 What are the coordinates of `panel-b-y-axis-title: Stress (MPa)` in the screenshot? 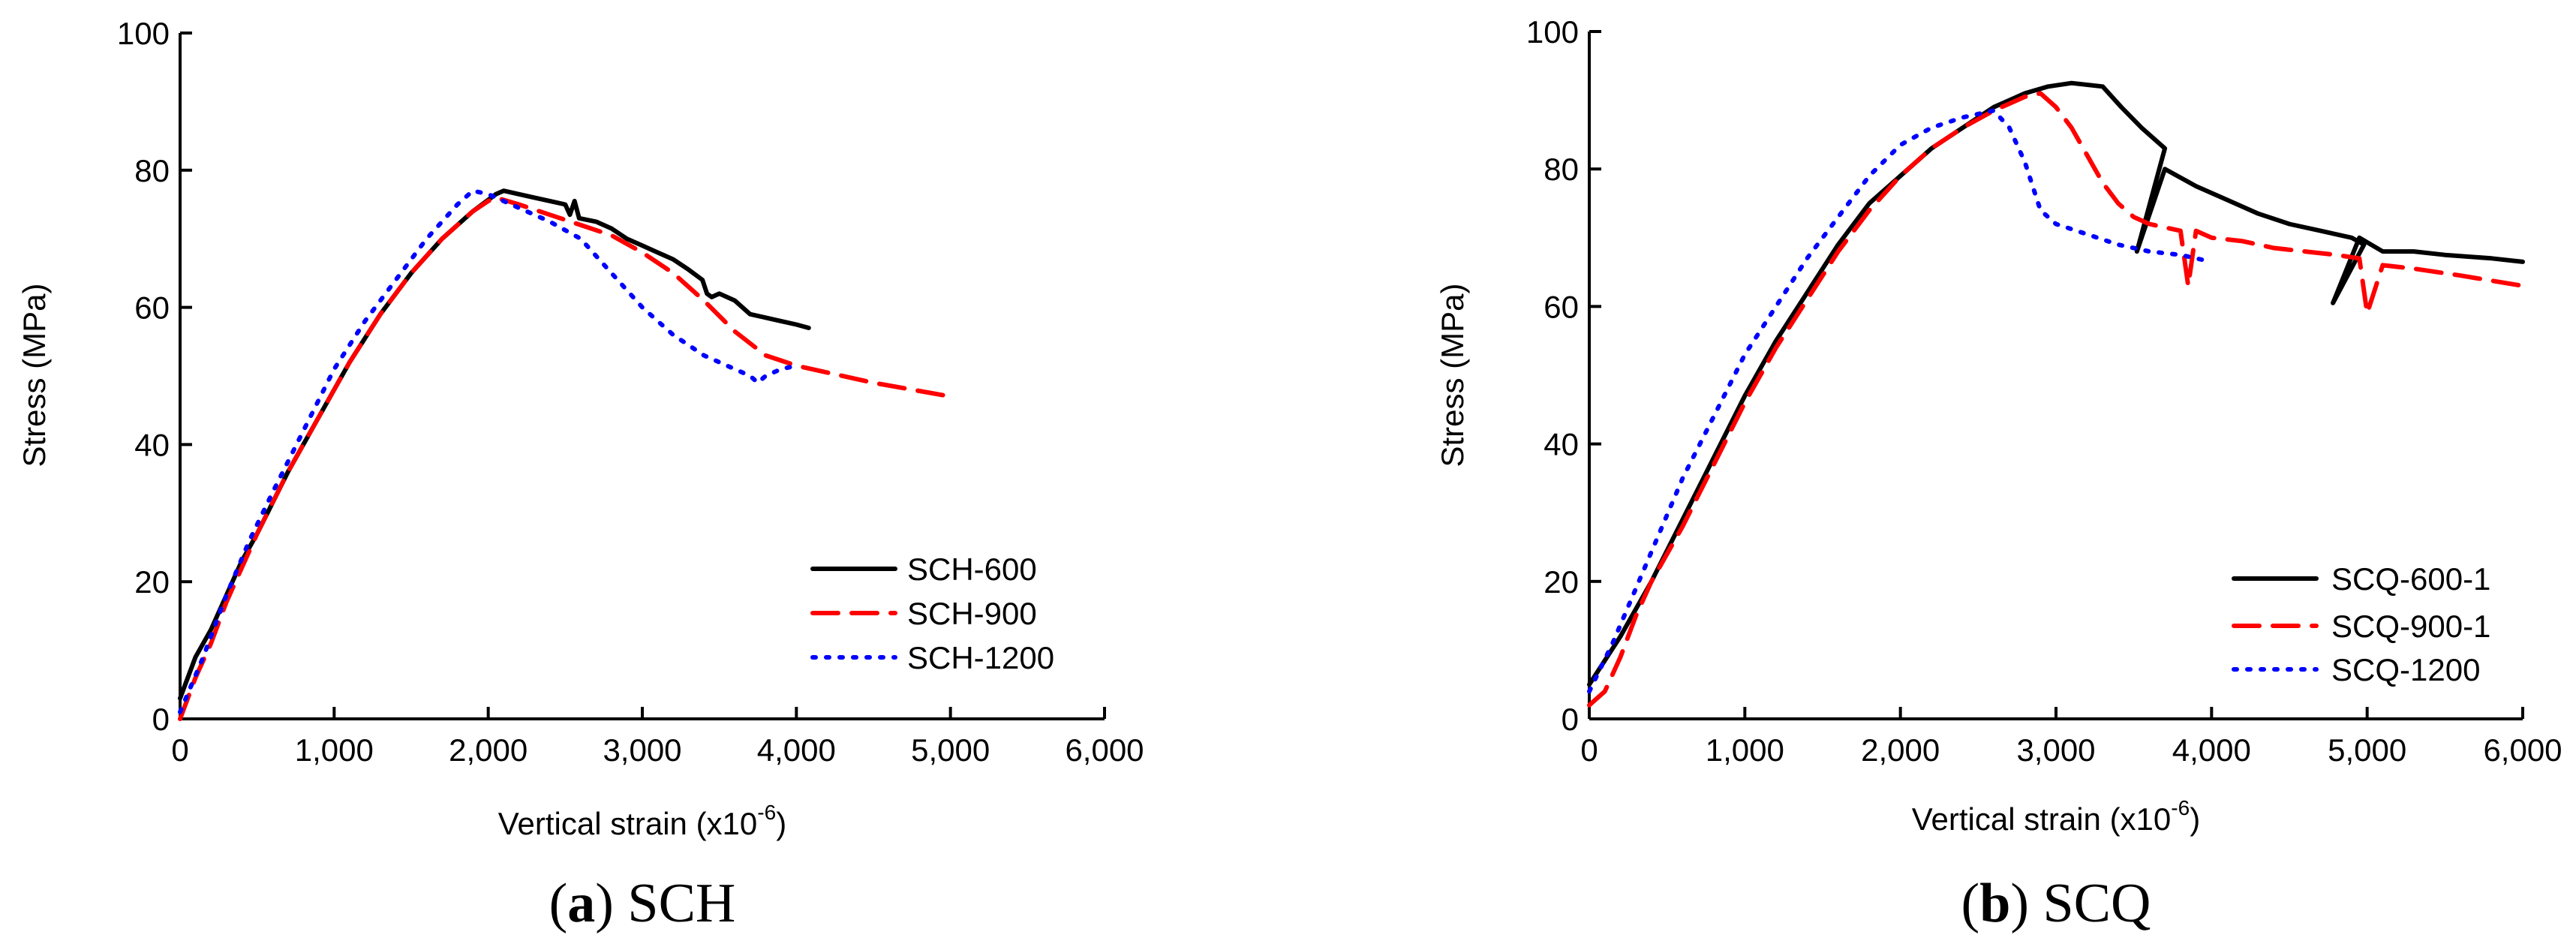 It's located at (1452, 375).